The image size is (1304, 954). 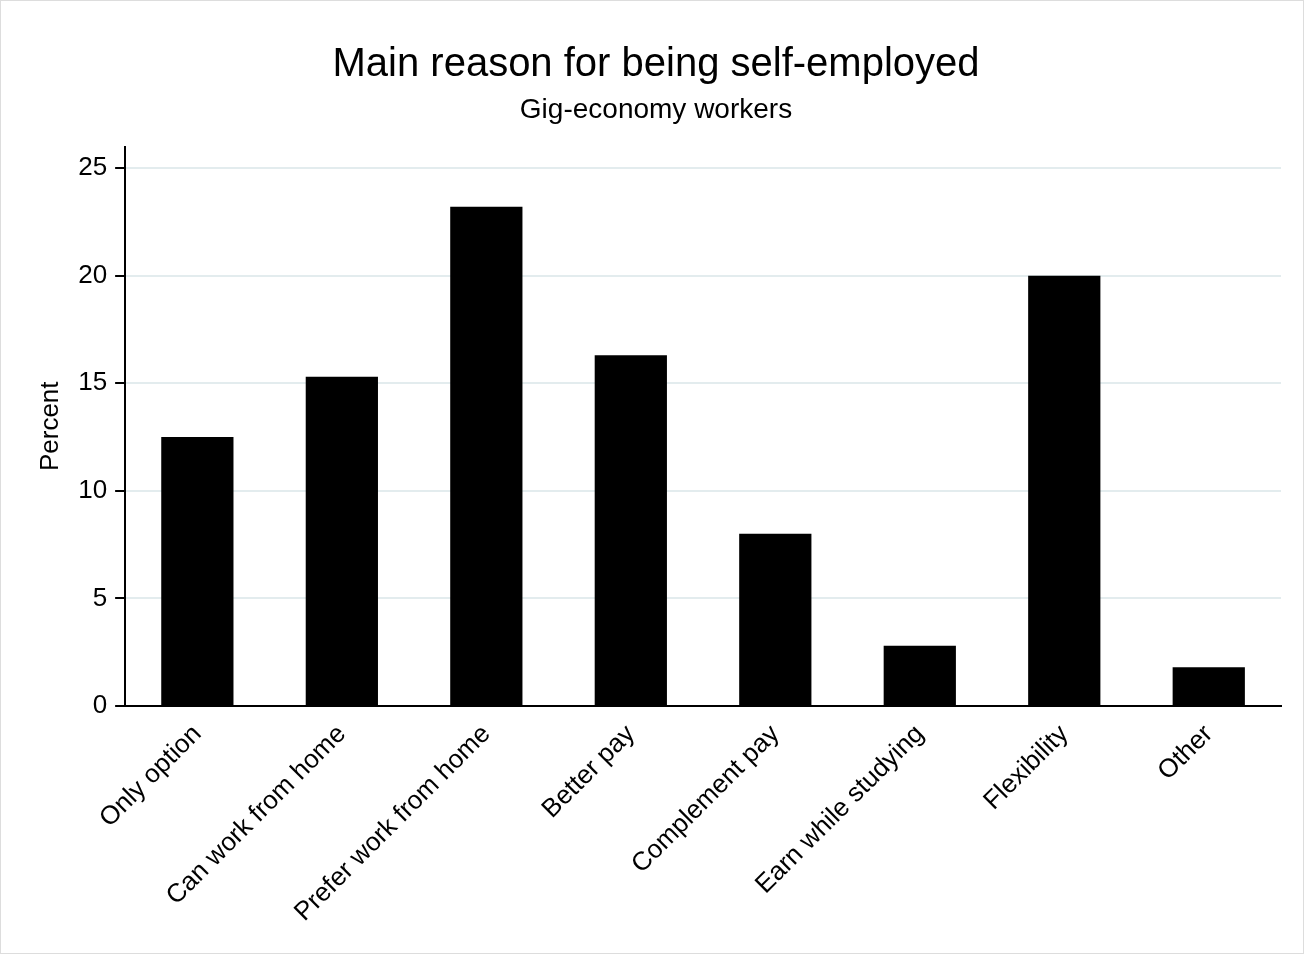 What do you see at coordinates (656, 108) in the screenshot?
I see `chart-subtitle: Gig-economy workers` at bounding box center [656, 108].